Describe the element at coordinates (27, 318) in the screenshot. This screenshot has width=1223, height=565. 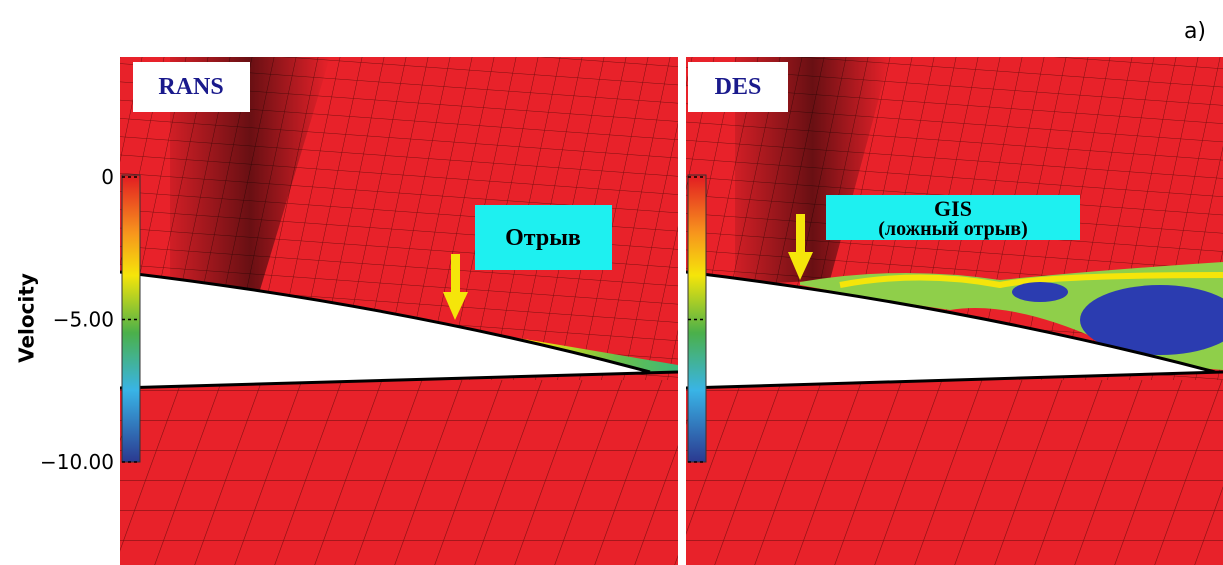
I see `colorbar-label: Velocity` at that location.